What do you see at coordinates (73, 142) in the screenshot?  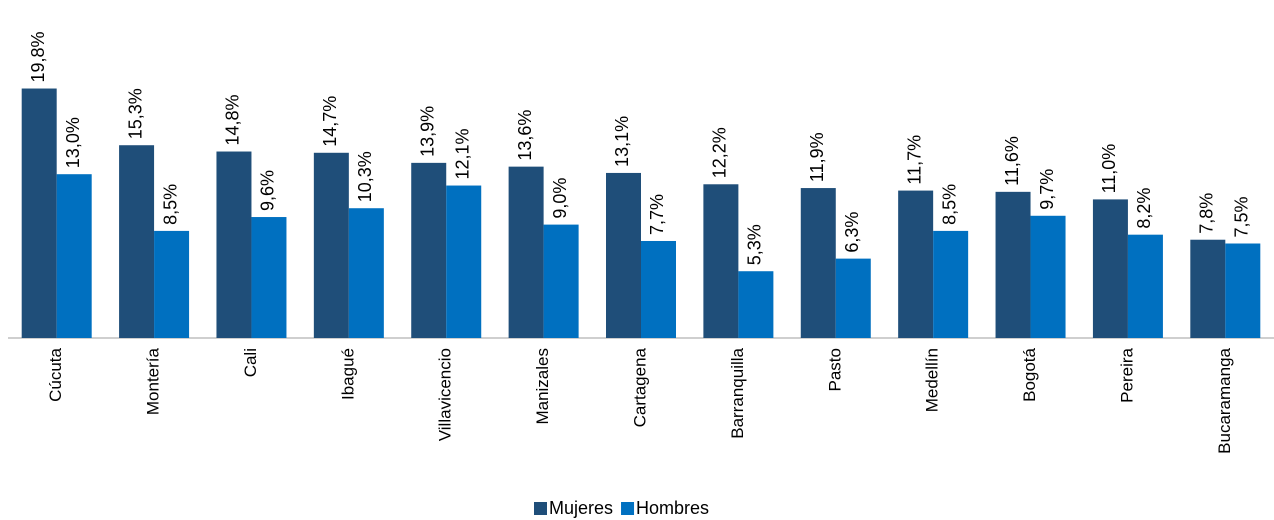 I see `value-label: 13,0%` at bounding box center [73, 142].